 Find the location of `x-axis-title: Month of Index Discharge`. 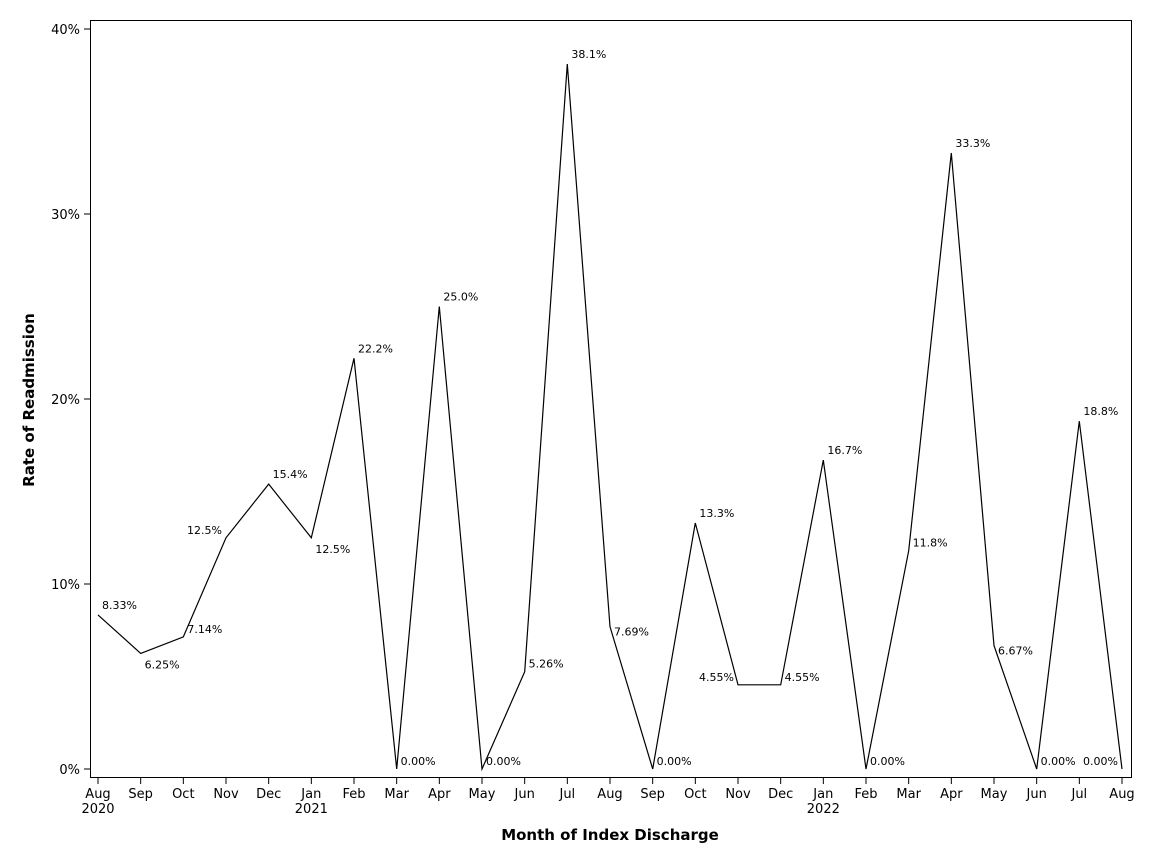

x-axis-title: Month of Index Discharge is located at coordinates (610, 835).